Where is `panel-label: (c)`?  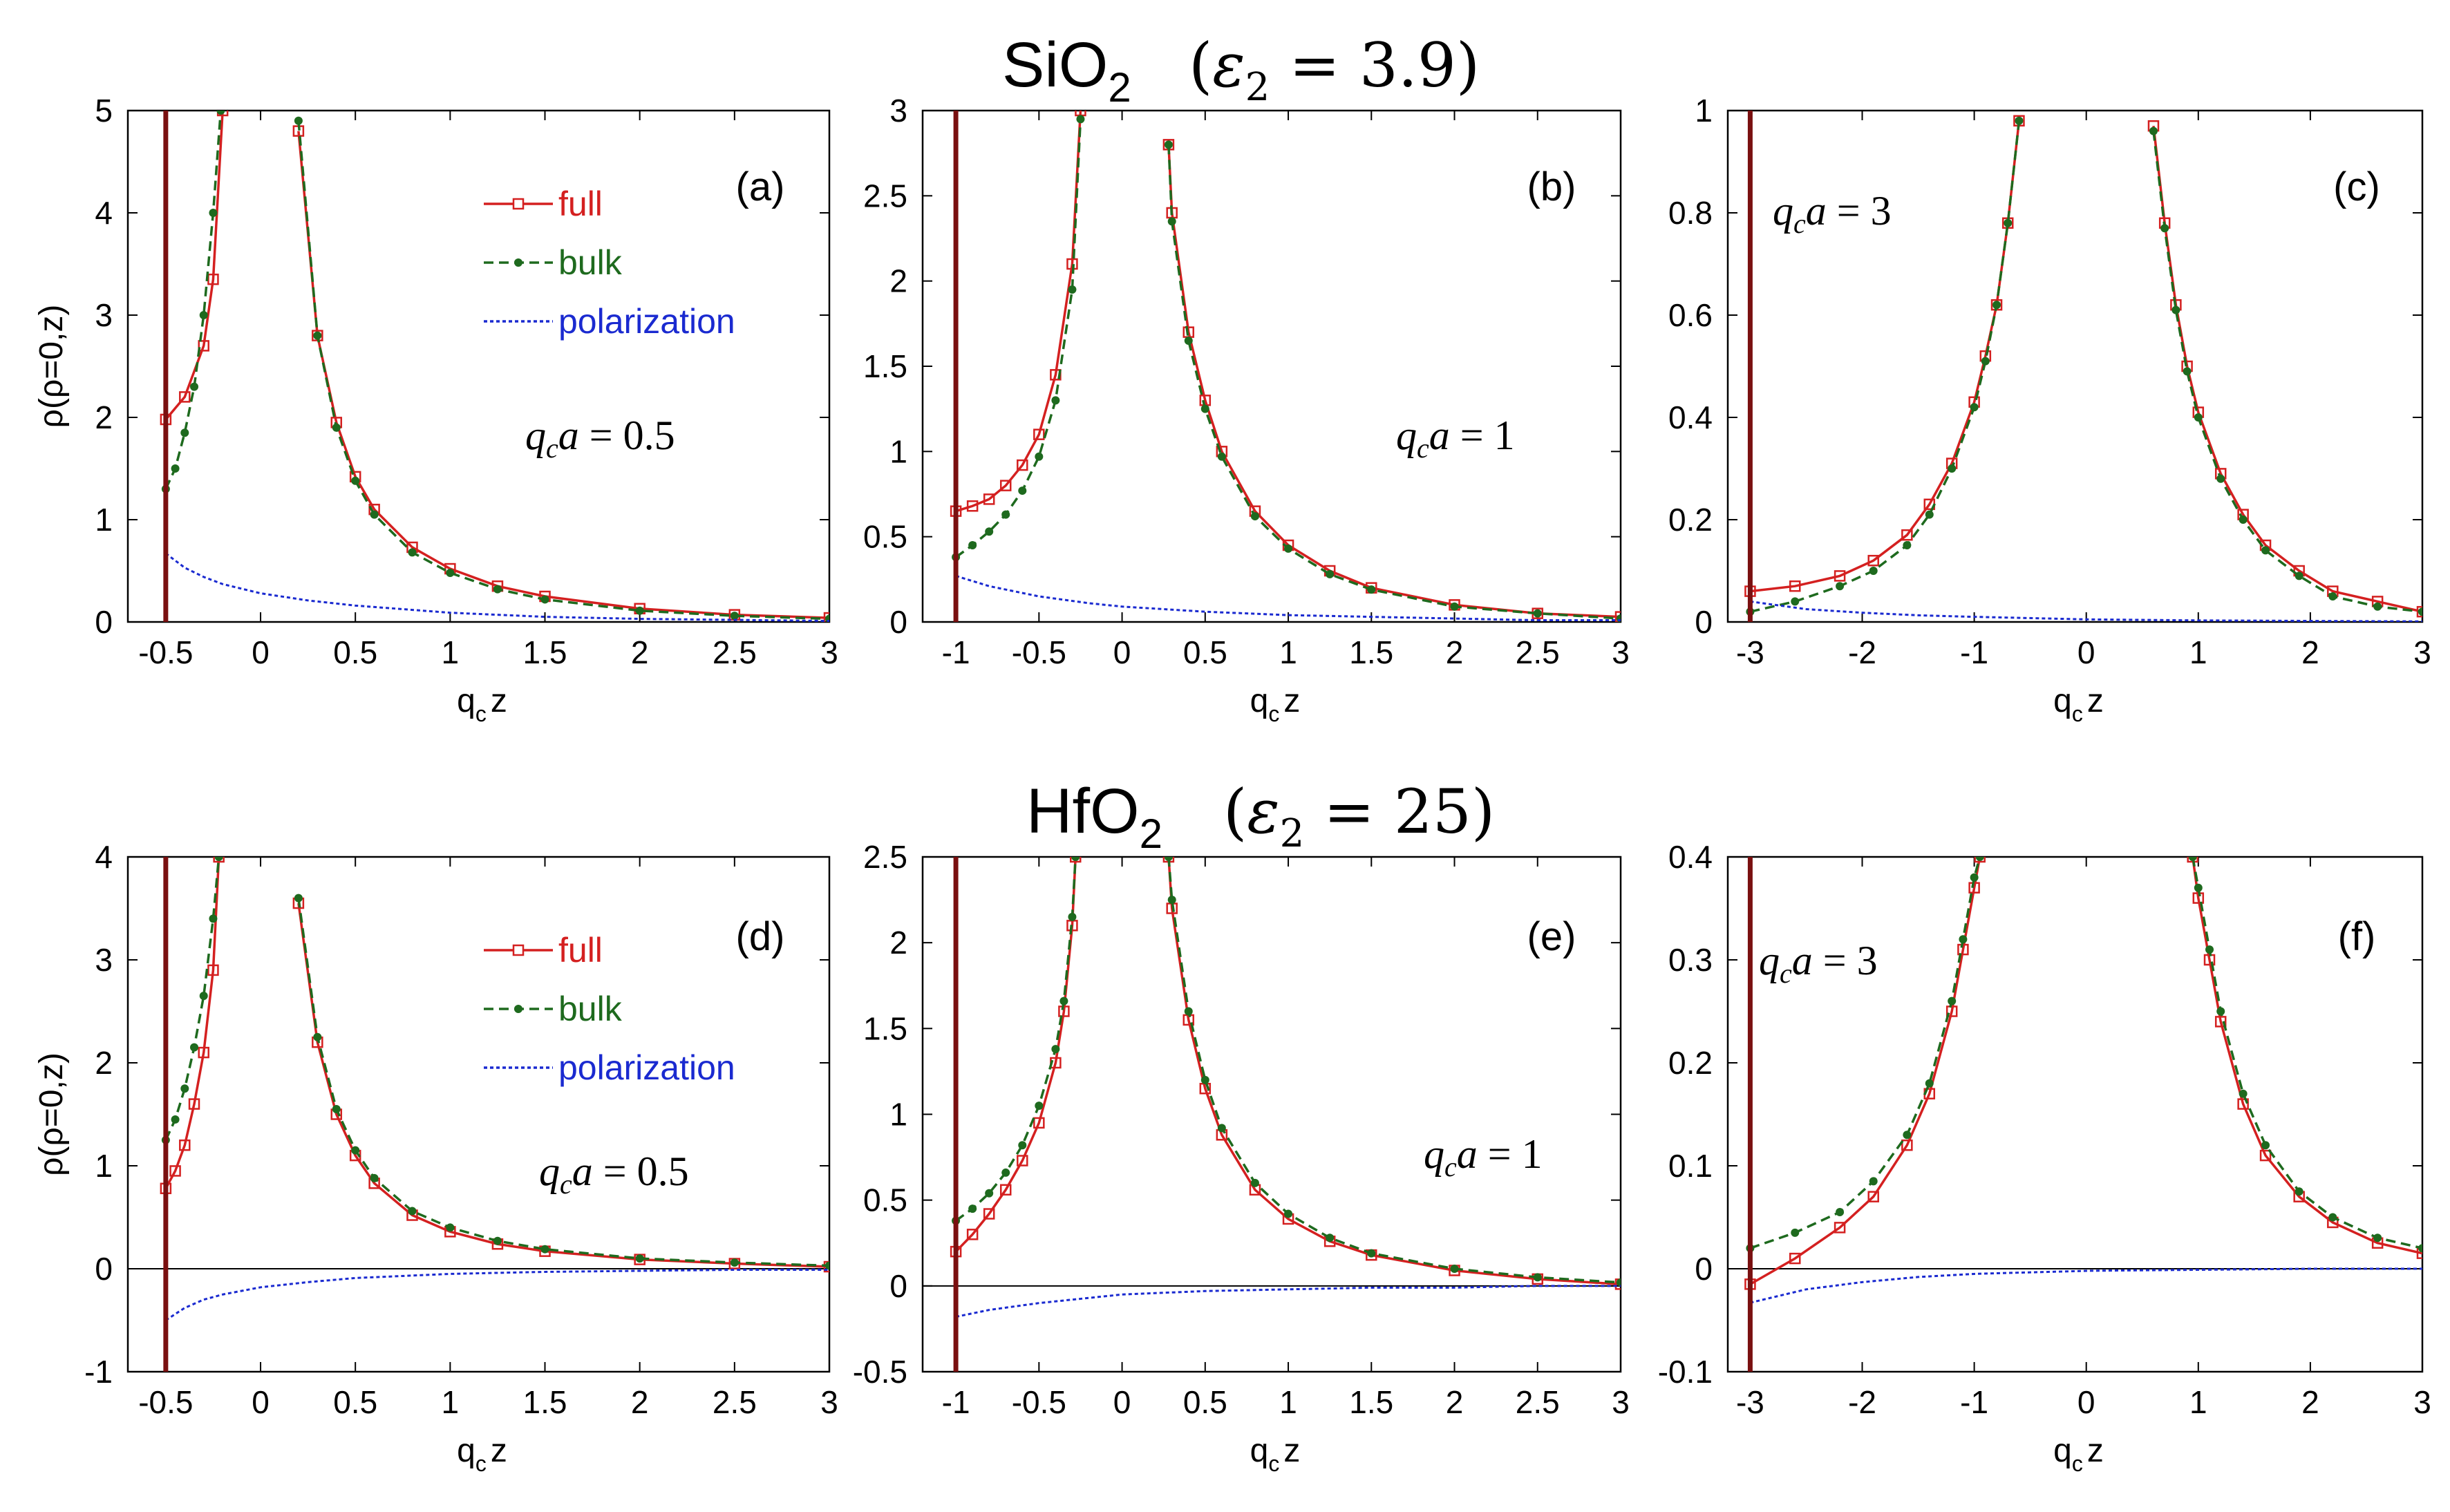 panel-label: (c) is located at coordinates (2356, 187).